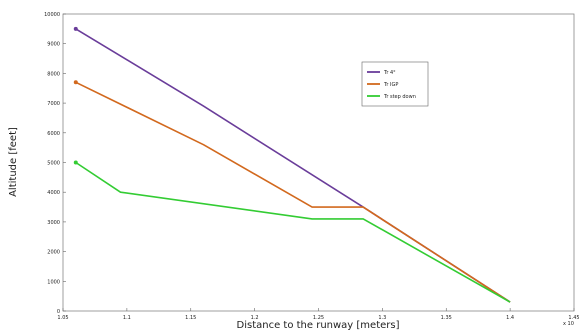  I want to click on legend: Tr 4° Tr IGP Tr step down, so click(395, 84).